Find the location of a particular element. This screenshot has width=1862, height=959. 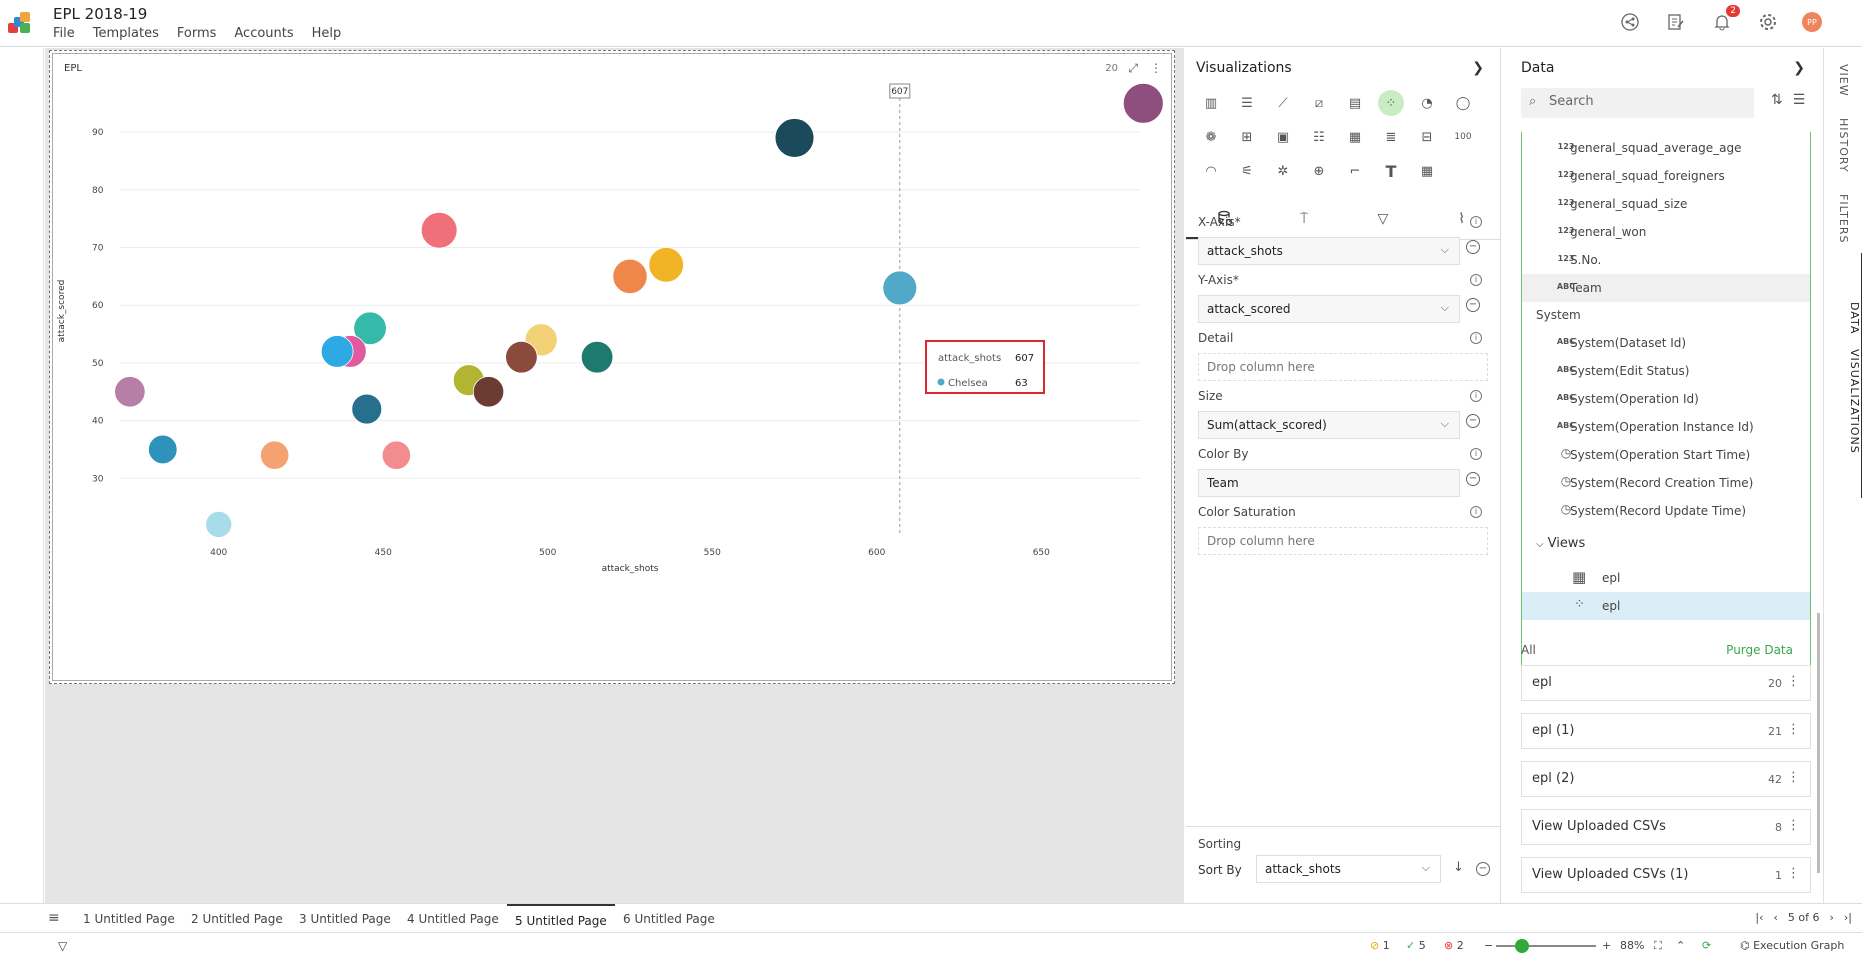

tab-filters: ▽ is located at coordinates (1383, 218).